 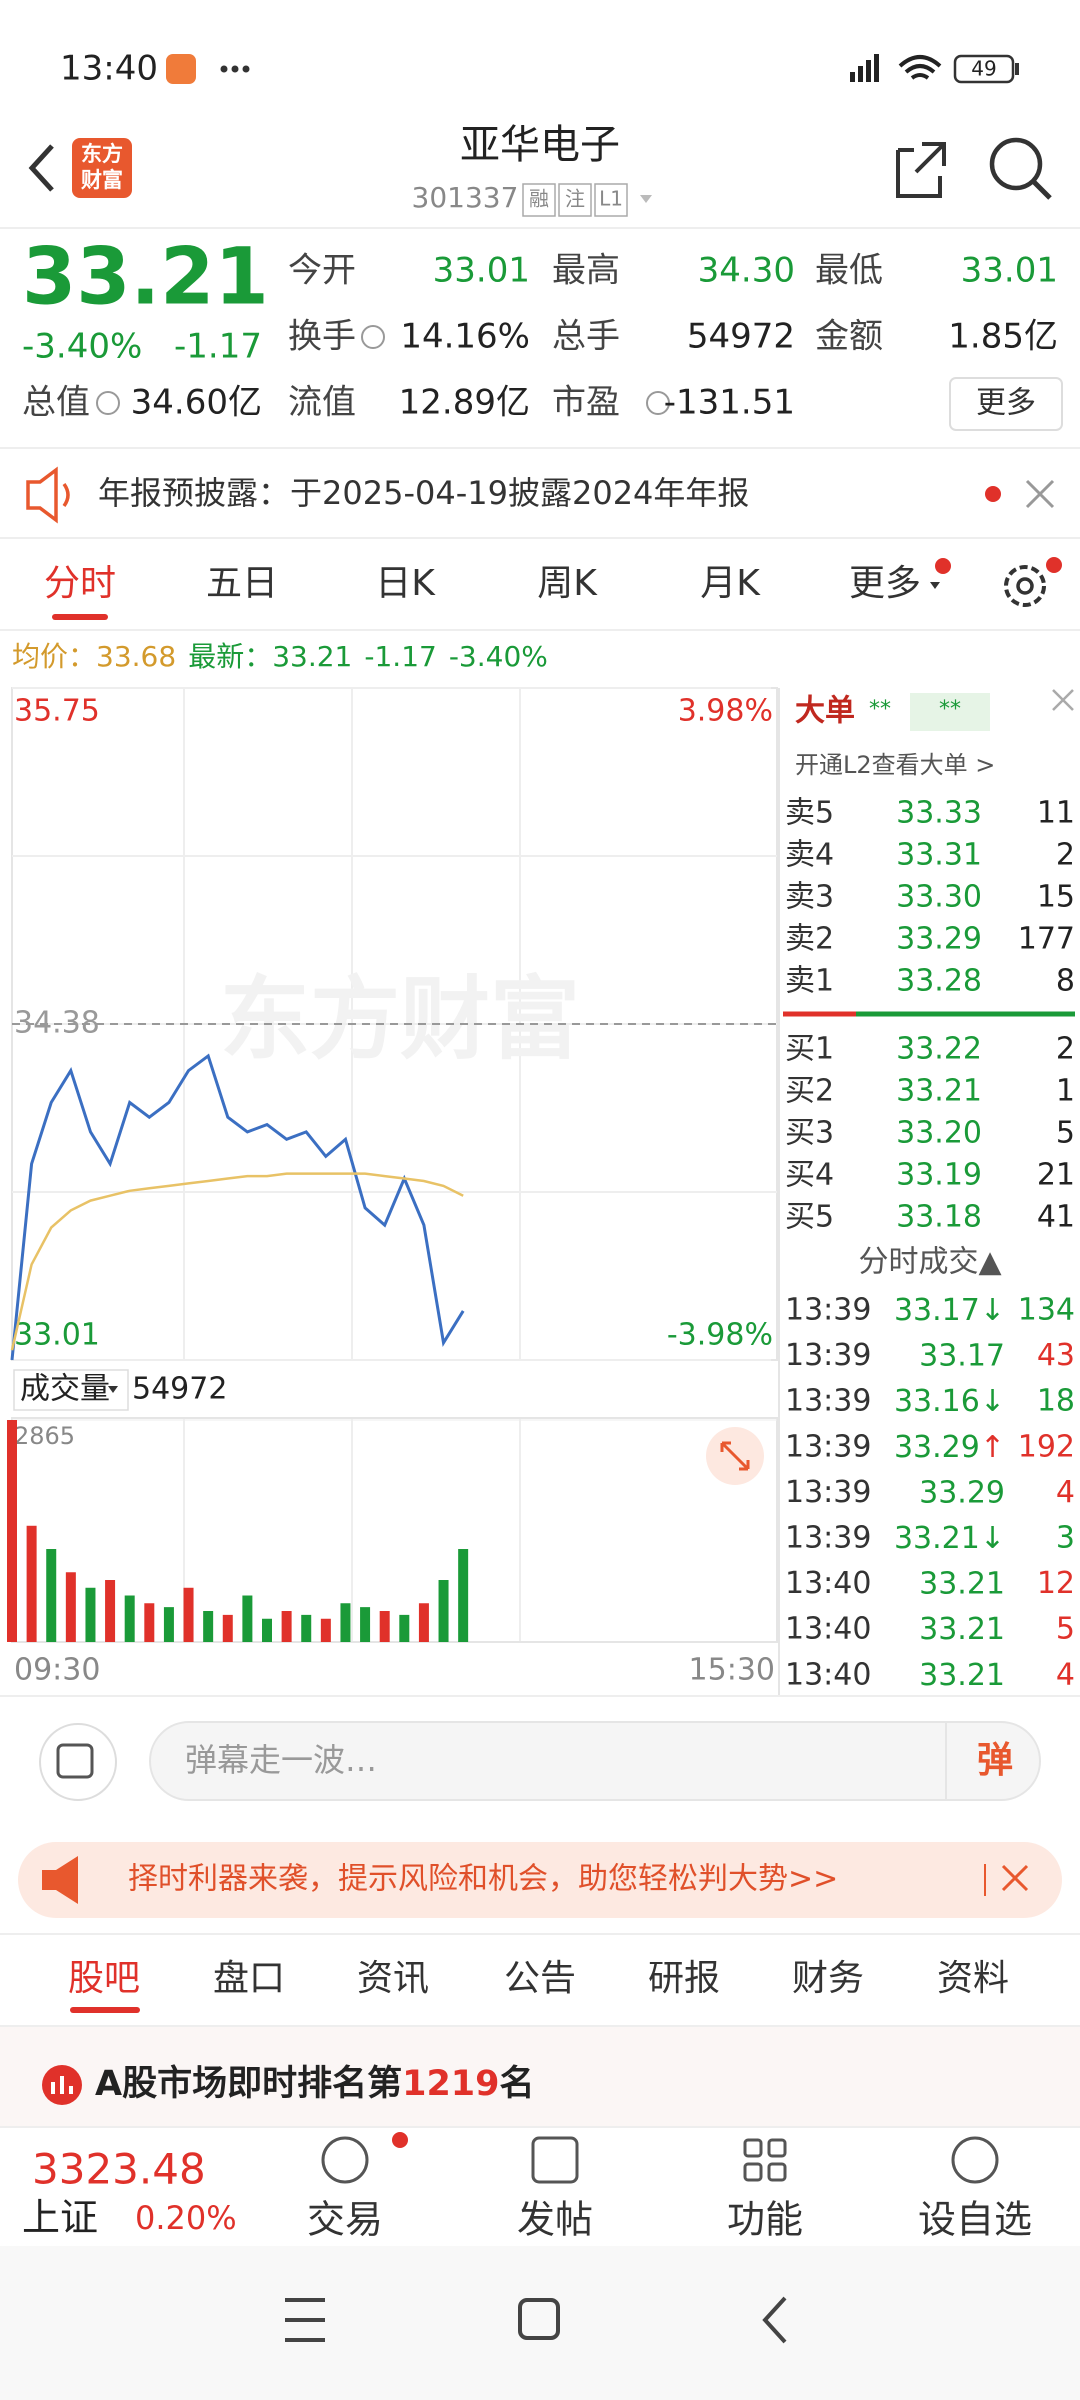 I want to click on index-change: 0.20%, so click(x=186, y=2218).